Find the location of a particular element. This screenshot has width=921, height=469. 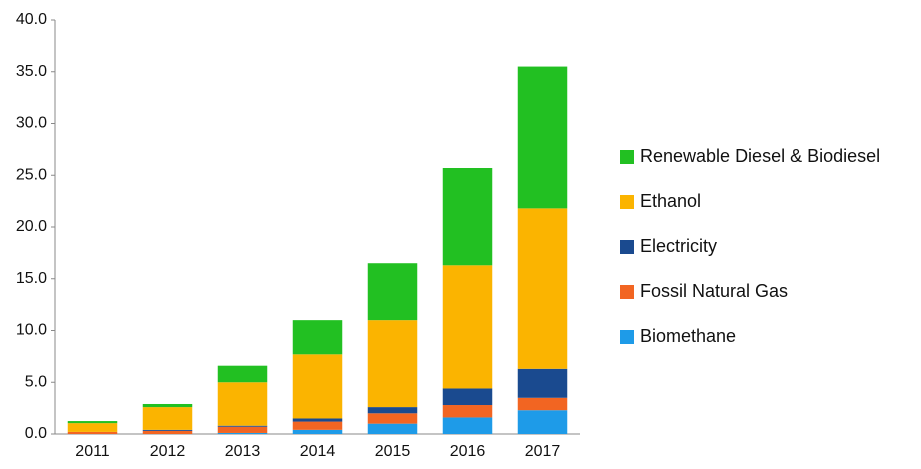

legend-label: Renewable Diesel & Biodiesel is located at coordinates (760, 156).